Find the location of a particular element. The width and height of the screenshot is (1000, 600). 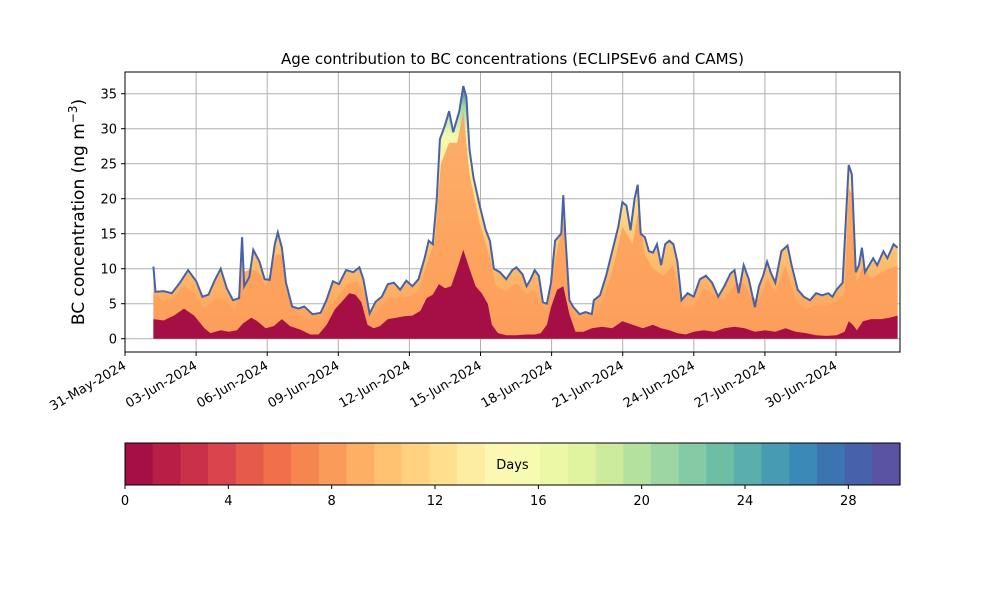

y-tick-label: 30 is located at coordinates (108, 130).